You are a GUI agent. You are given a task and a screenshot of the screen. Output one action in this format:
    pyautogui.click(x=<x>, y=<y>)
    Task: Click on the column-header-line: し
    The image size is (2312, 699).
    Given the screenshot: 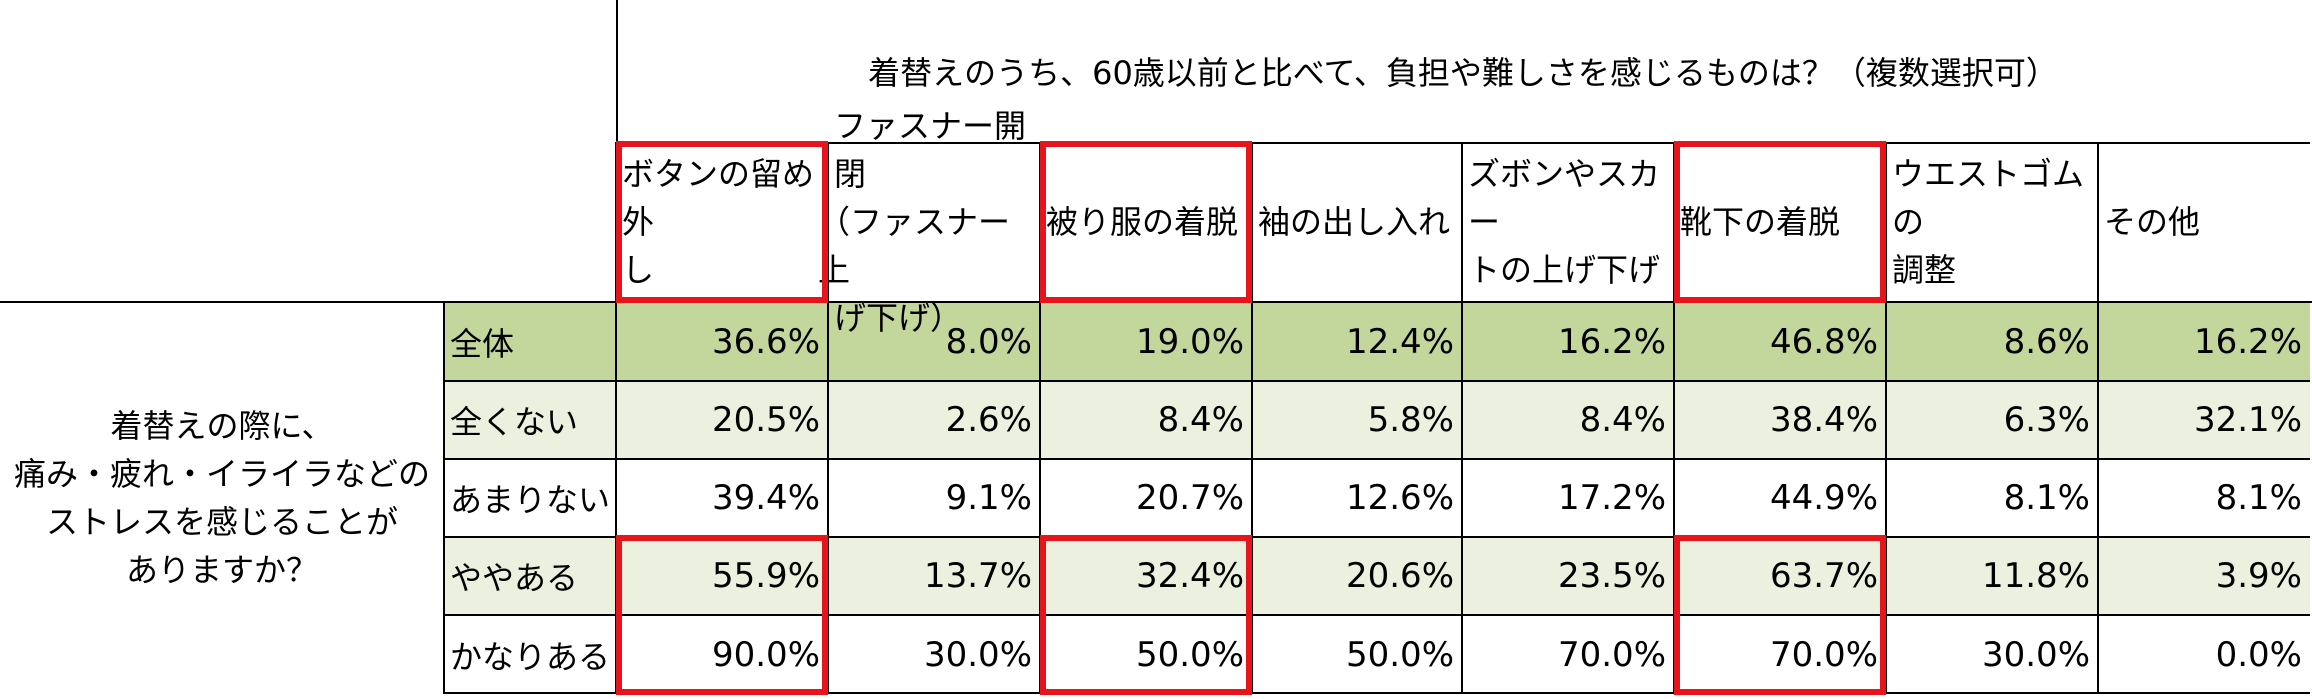 What is the action you would take?
    pyautogui.click(x=638, y=270)
    